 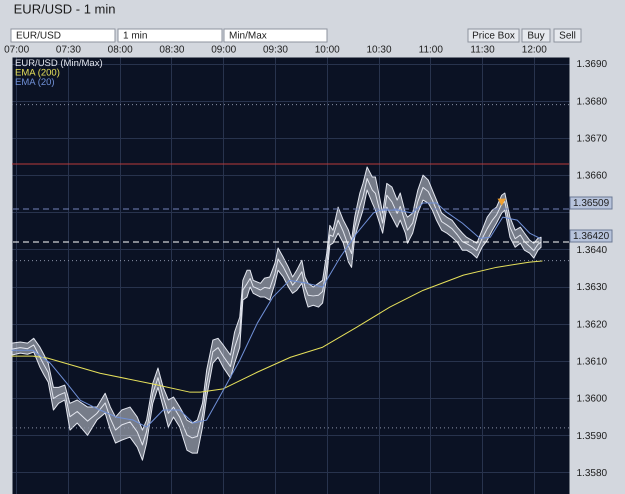 What do you see at coordinates (65, 9) in the screenshot?
I see `chart-title: EUR/USD - 1 min` at bounding box center [65, 9].